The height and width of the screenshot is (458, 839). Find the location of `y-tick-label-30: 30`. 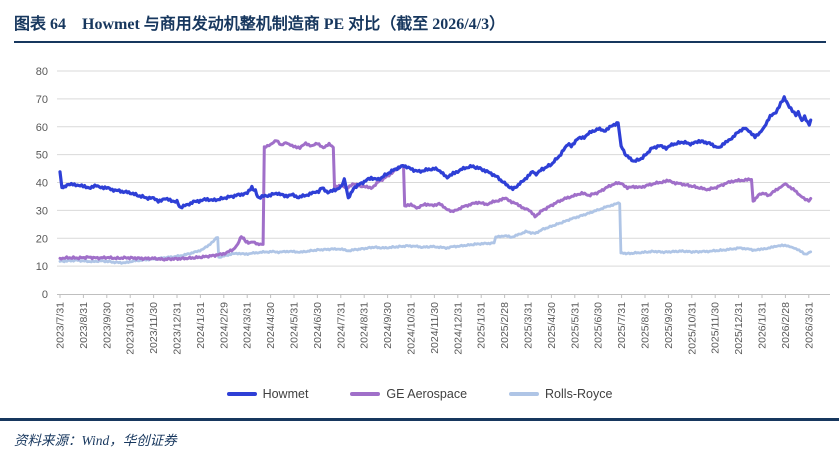

y-tick-label-30: 30 is located at coordinates (42, 211).